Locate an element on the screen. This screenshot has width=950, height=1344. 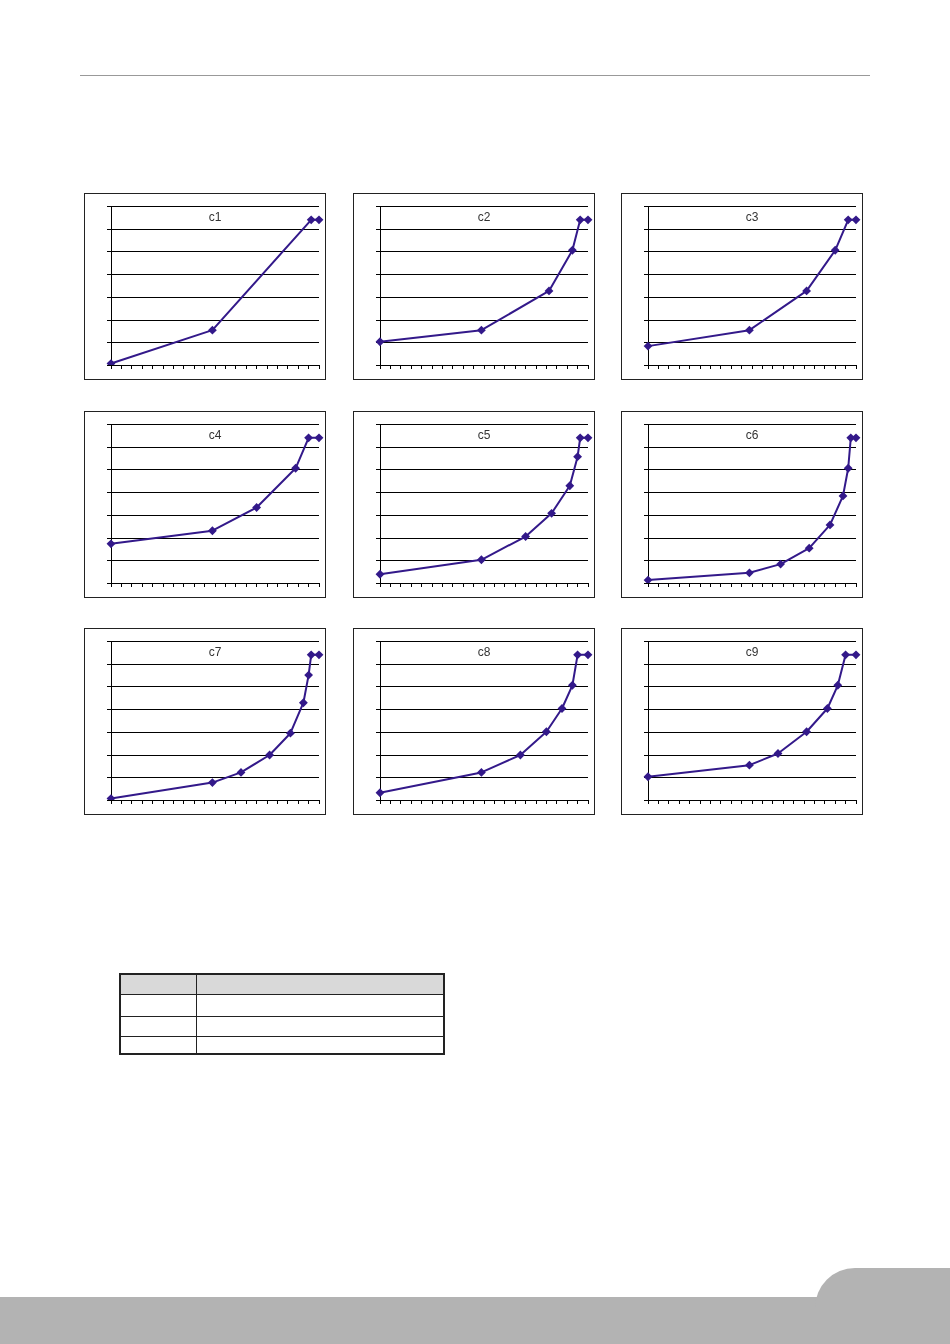
chart-title: c4 is located at coordinates (215, 435).